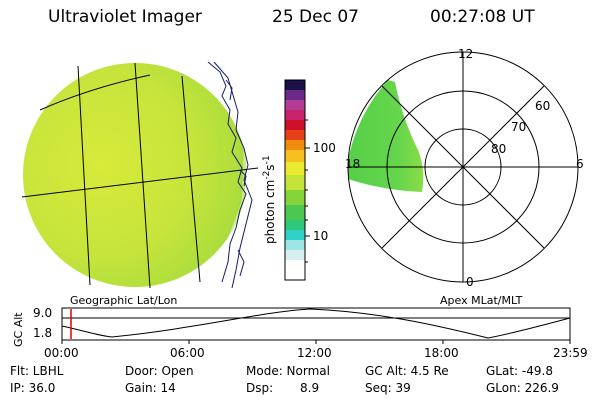  Describe the element at coordinates (407, 371) in the screenshot. I see `status-gc-alt: GC Alt: 4.5 Re` at that location.